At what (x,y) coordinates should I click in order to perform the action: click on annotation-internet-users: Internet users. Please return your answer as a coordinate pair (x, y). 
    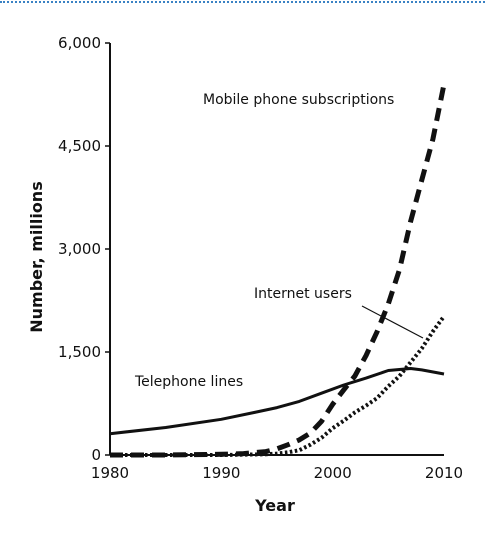
    Looking at the image, I should click on (303, 294).